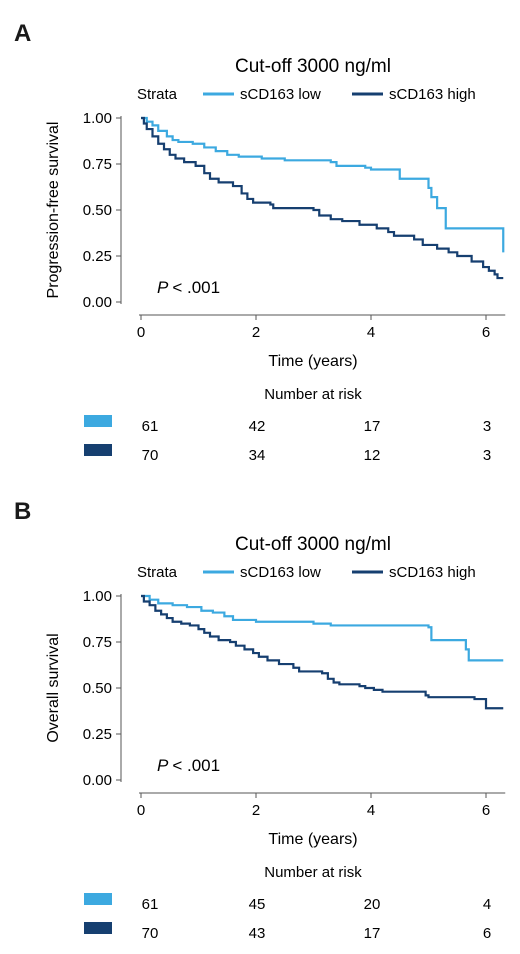  Describe the element at coordinates (372, 455) in the screenshot. I see `risk-value: 12` at that location.